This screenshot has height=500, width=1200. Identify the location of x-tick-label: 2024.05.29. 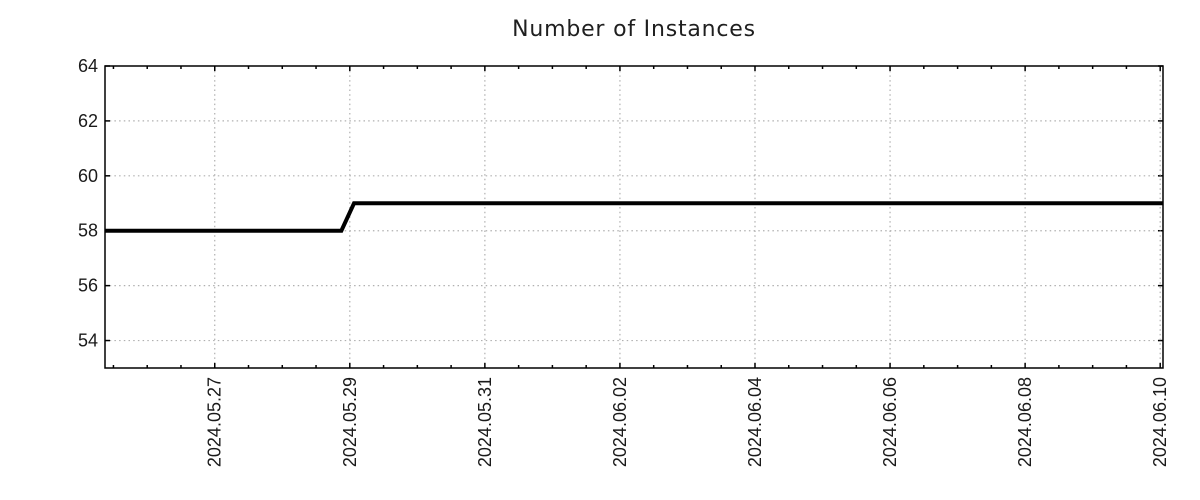
(350, 422).